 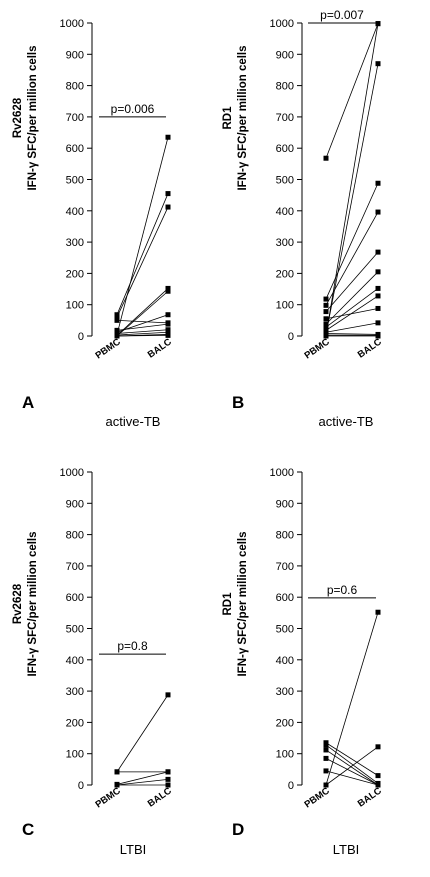 I want to click on panel-d-ylabel-line2: IFN-γ SFC/per million cells, so click(x=243, y=603).